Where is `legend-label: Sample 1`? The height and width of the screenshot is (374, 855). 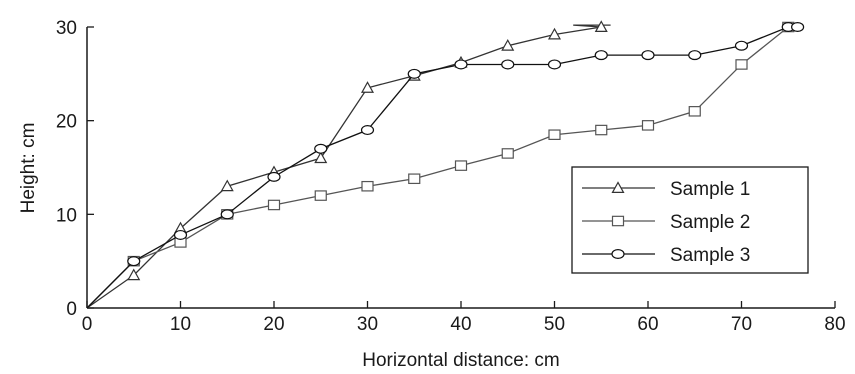
legend-label: Sample 1 is located at coordinates (710, 189).